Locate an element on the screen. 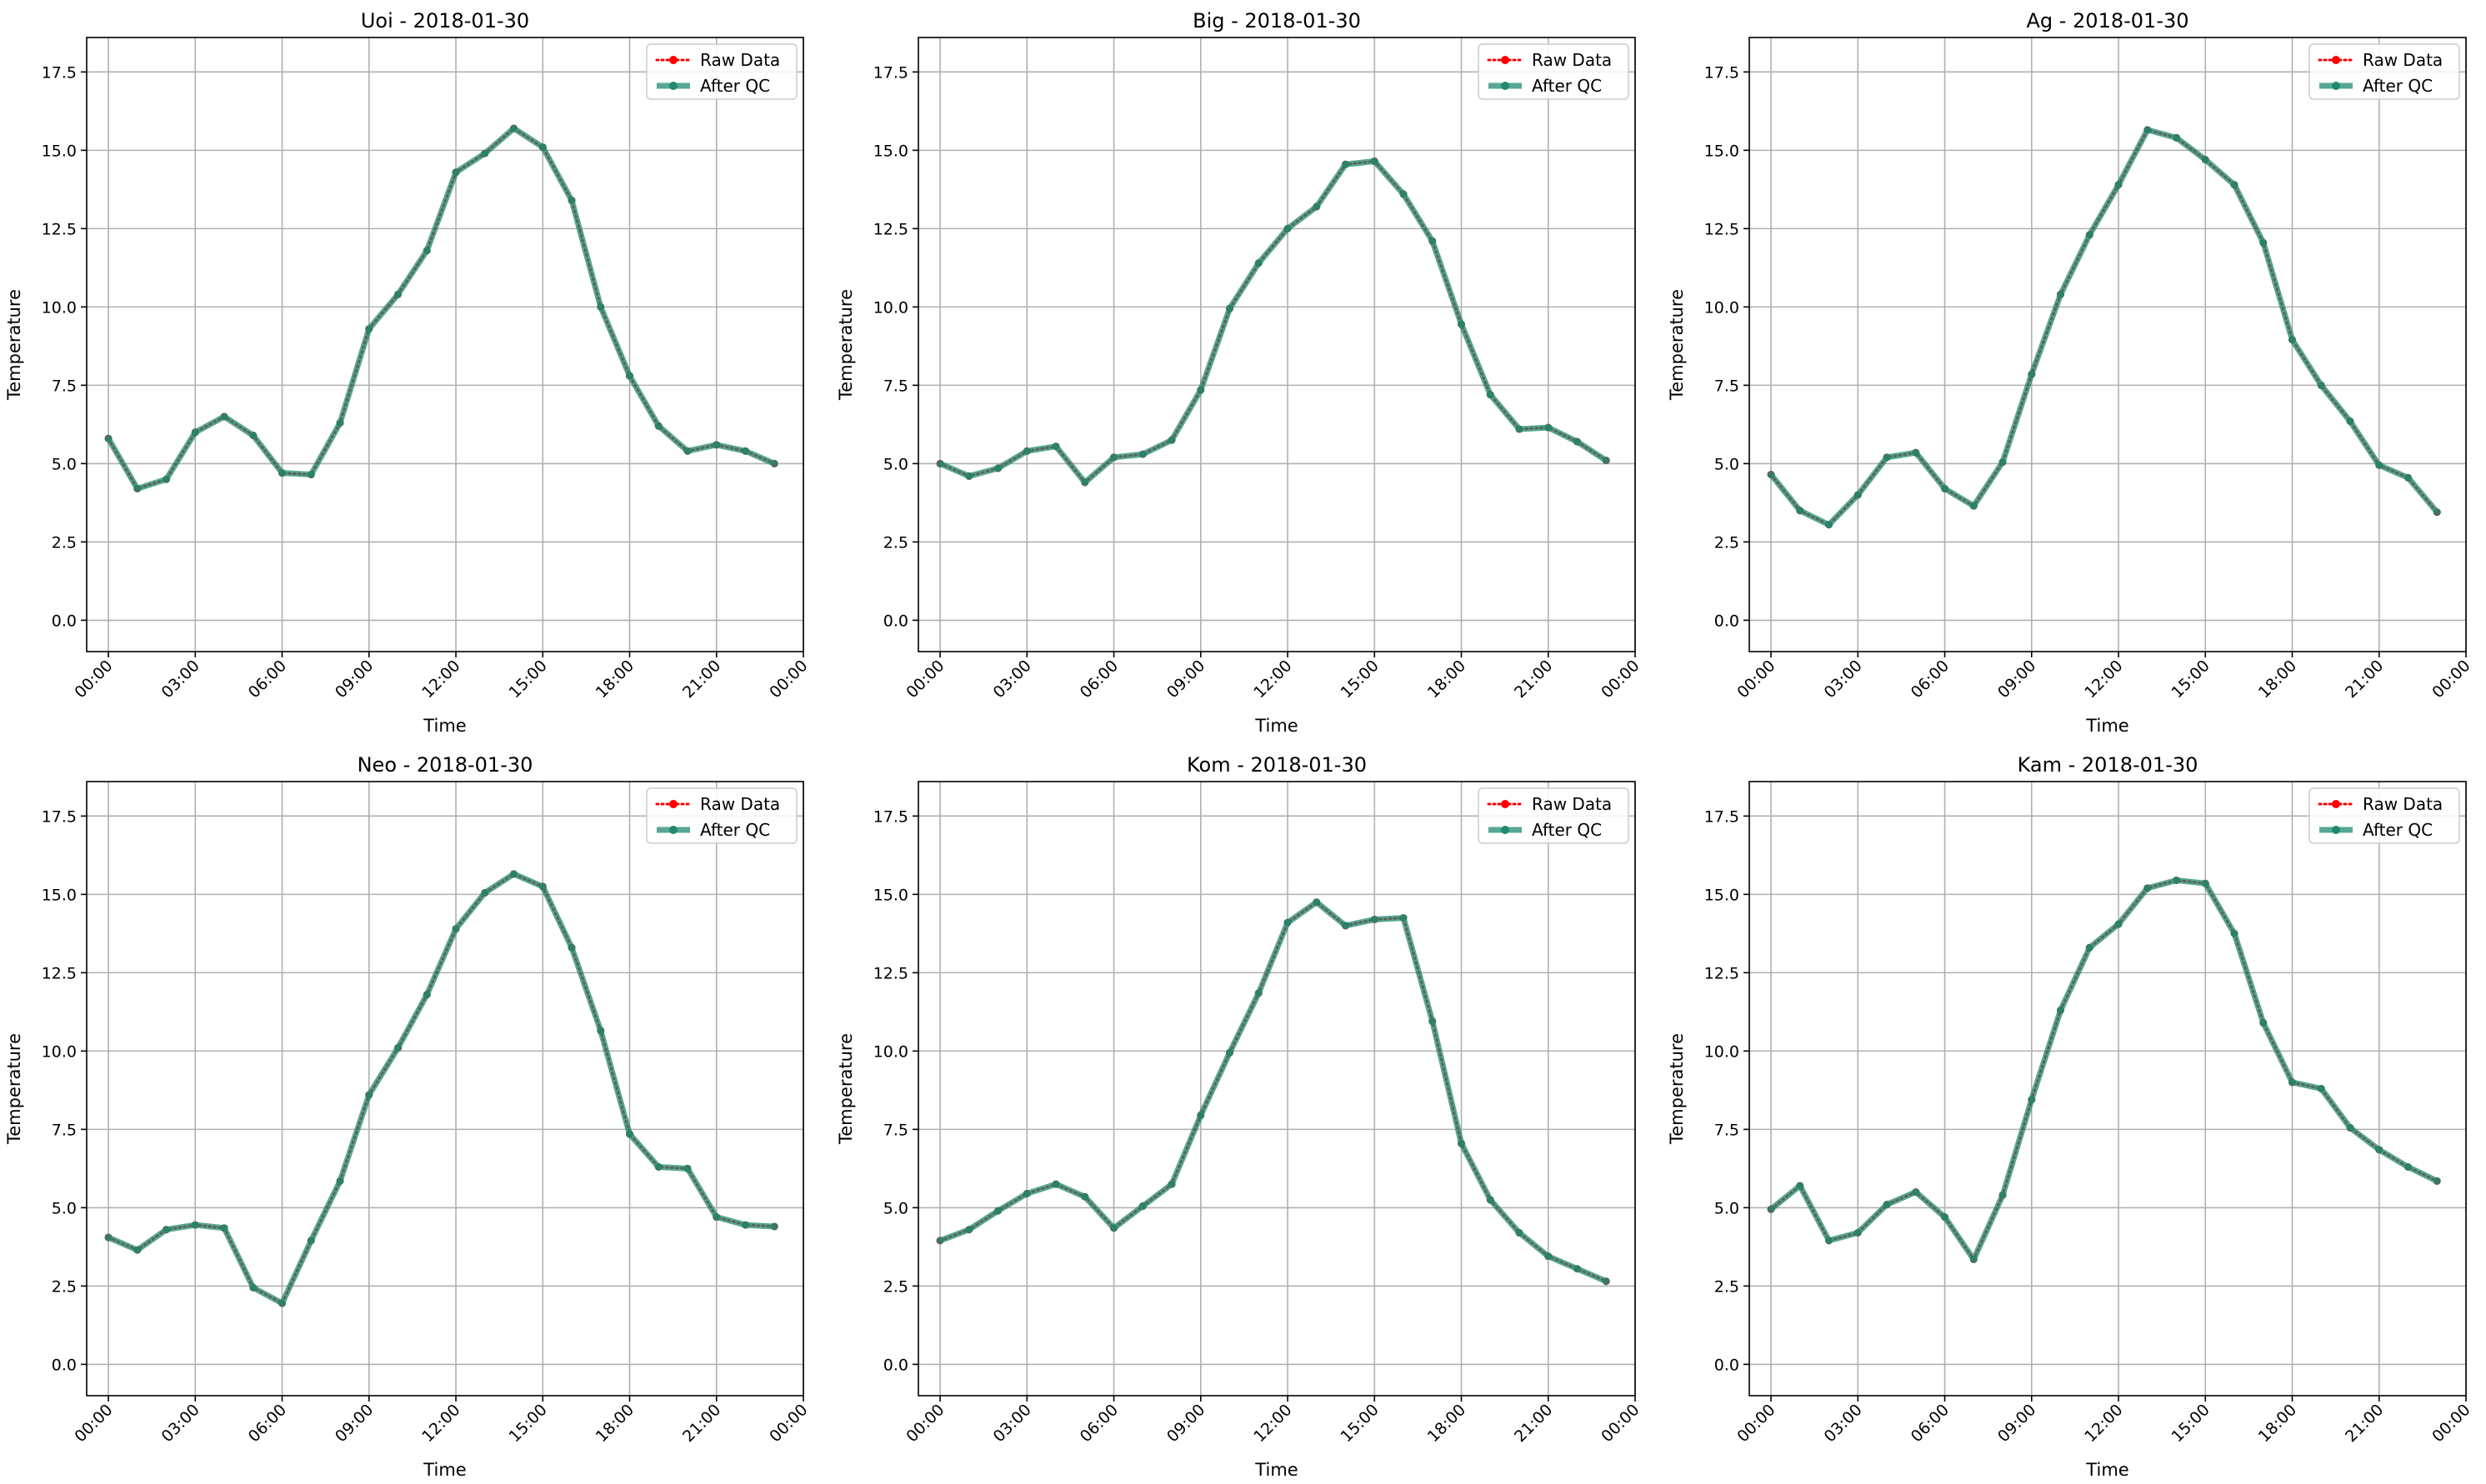  y-tick-label: 15.0 is located at coordinates (1721, 895).